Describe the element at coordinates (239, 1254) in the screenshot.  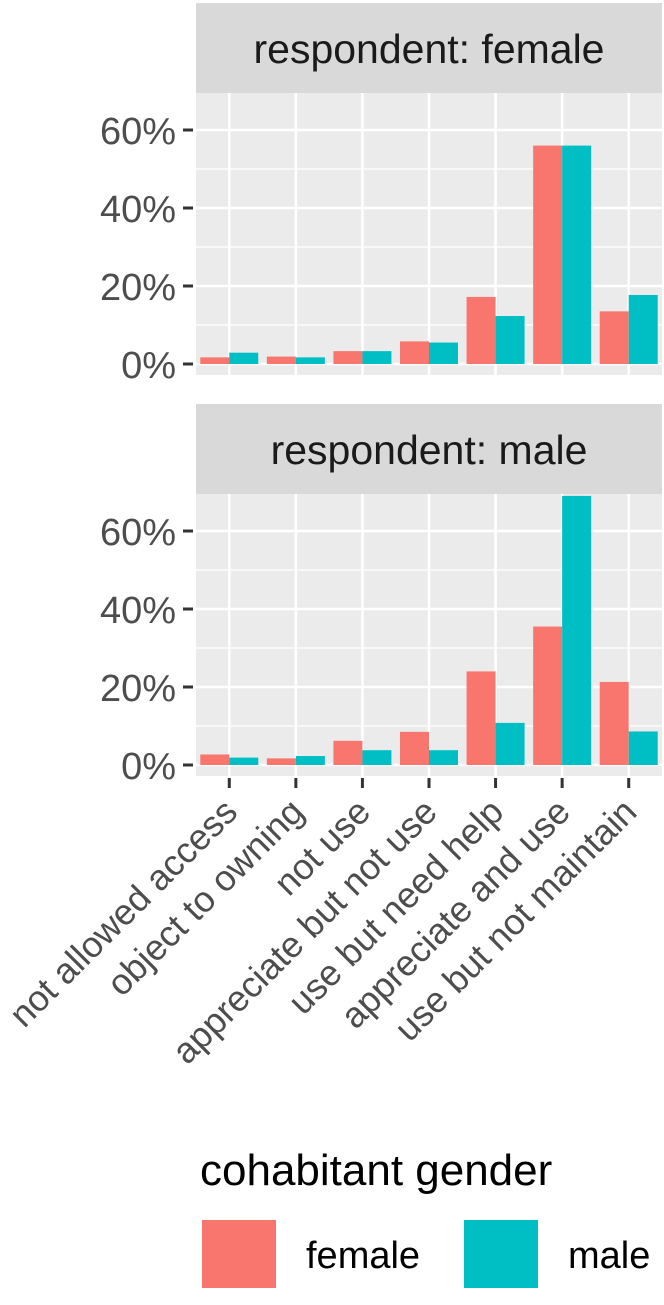
I see `legend-key-female` at that location.